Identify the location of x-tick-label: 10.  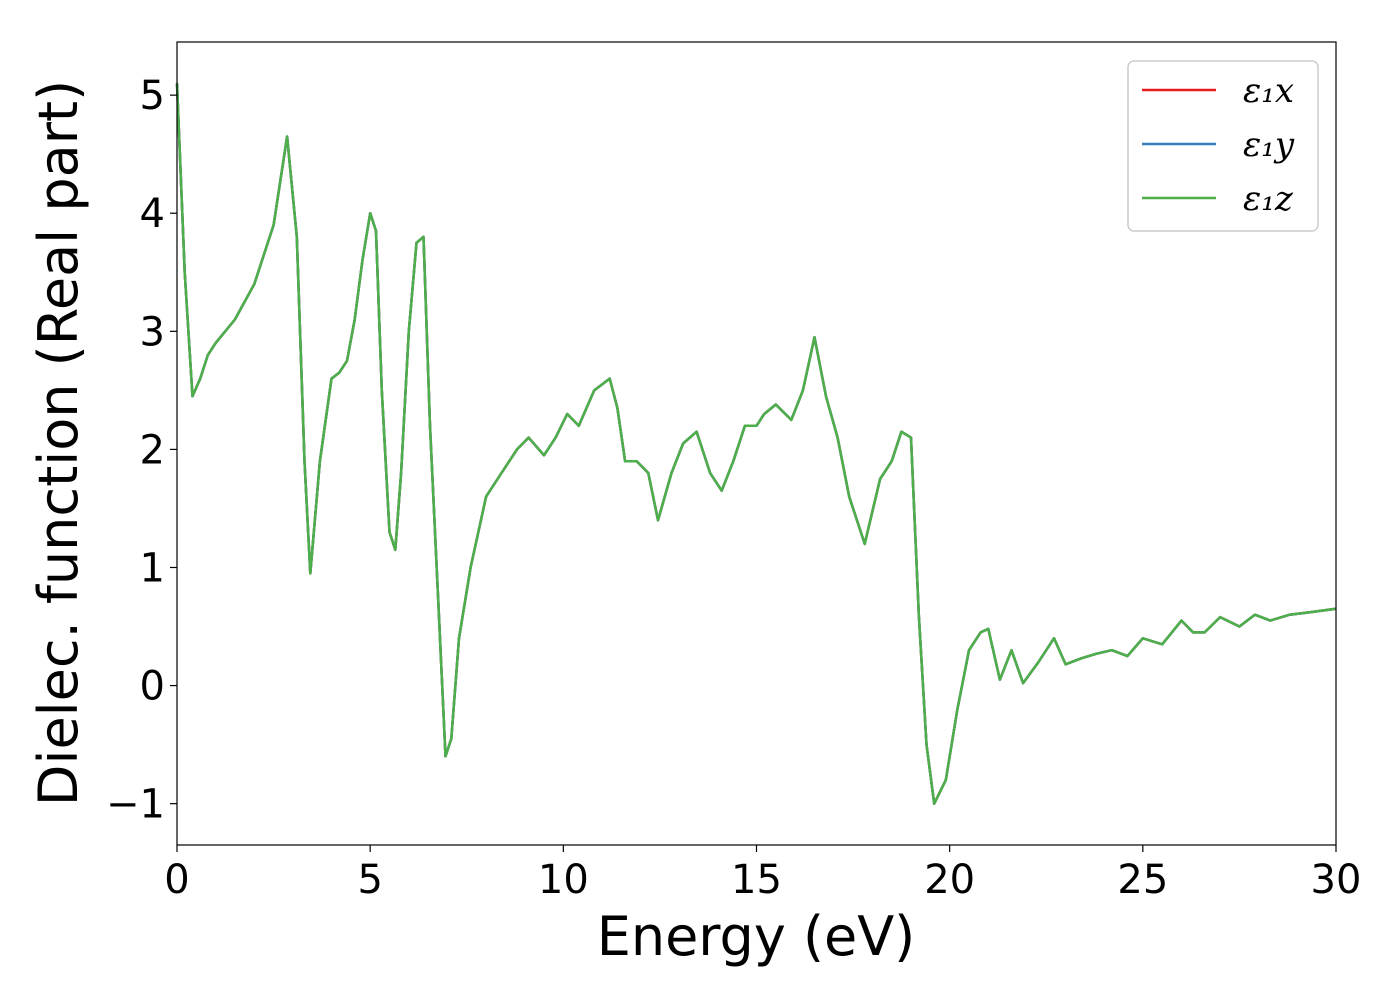
(563, 880).